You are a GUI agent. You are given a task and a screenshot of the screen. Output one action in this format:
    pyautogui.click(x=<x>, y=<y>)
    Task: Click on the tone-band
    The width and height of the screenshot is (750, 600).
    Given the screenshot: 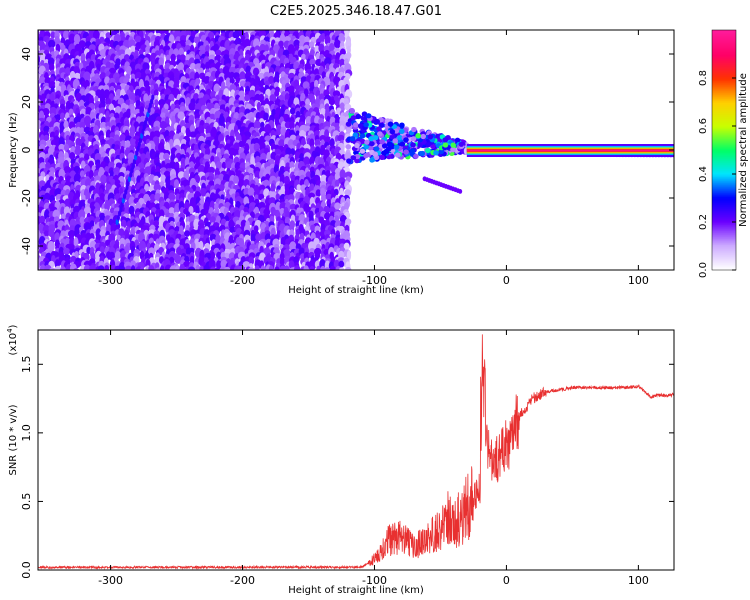 What is the action you would take?
    pyautogui.click(x=570, y=150)
    